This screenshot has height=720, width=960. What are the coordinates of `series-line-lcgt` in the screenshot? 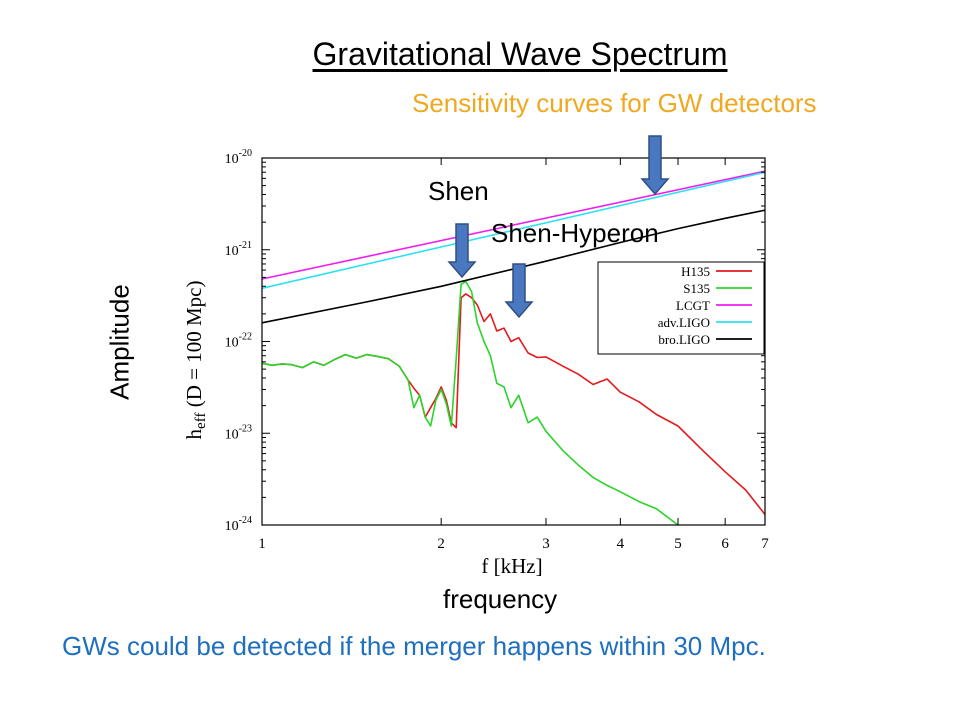 It's located at (513, 225).